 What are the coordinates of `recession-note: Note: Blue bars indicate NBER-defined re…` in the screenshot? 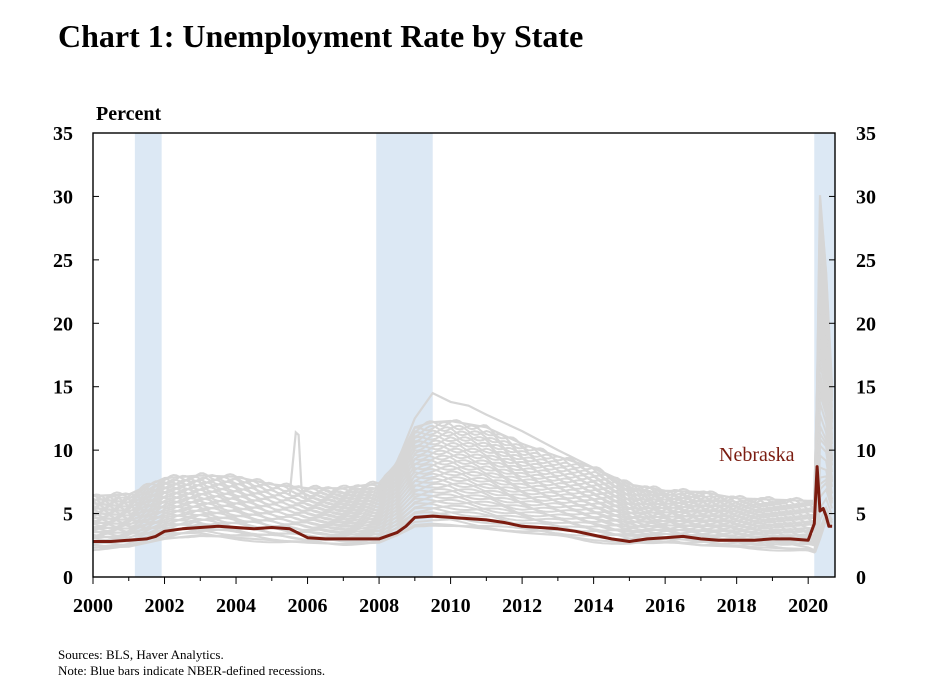 It's located at (192, 670).